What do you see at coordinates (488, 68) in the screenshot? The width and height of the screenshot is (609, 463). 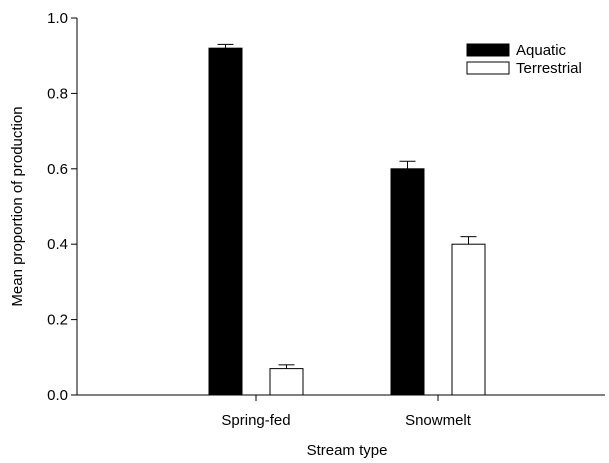 I see `legend-swatch-terrestrial` at bounding box center [488, 68].